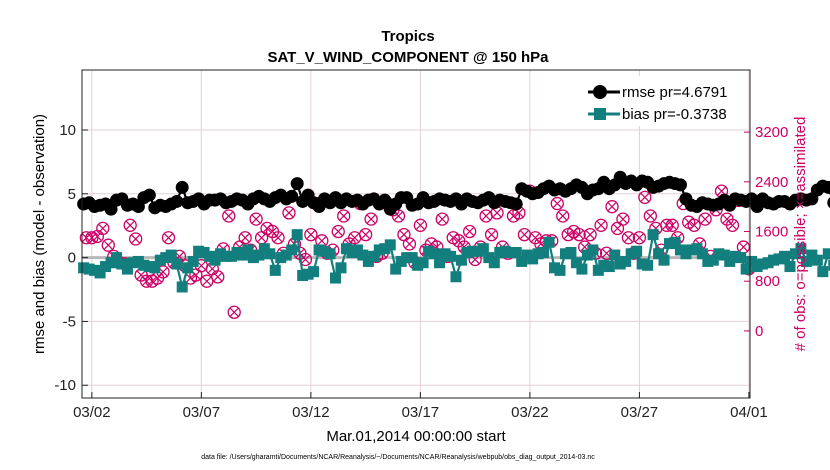 This screenshot has width=830, height=470. I want to click on legend-rmse-label: rmse pr=4.6791, so click(674, 92).